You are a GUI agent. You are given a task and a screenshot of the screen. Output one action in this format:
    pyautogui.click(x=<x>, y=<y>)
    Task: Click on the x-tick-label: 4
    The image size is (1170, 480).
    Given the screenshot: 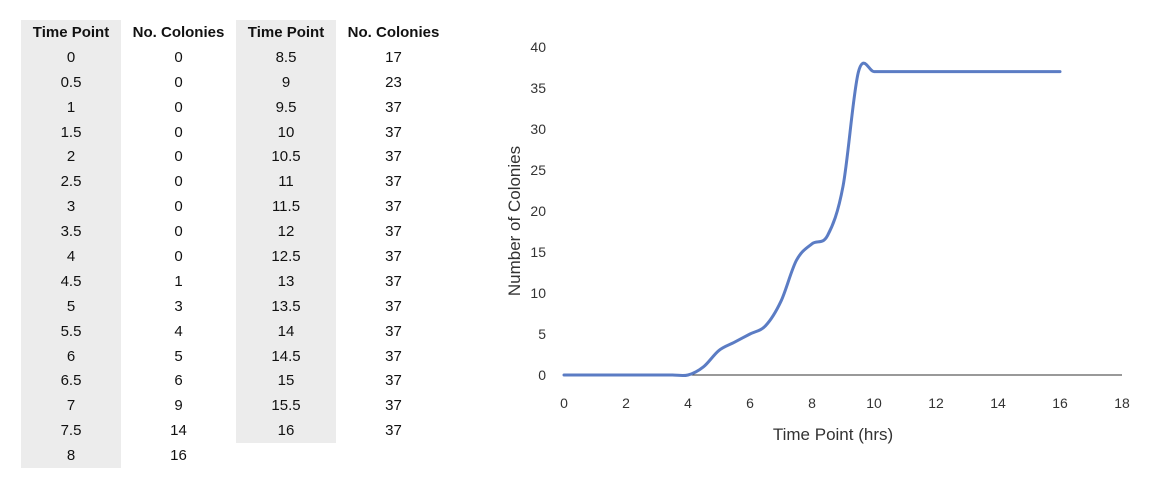 What is the action you would take?
    pyautogui.click(x=688, y=403)
    